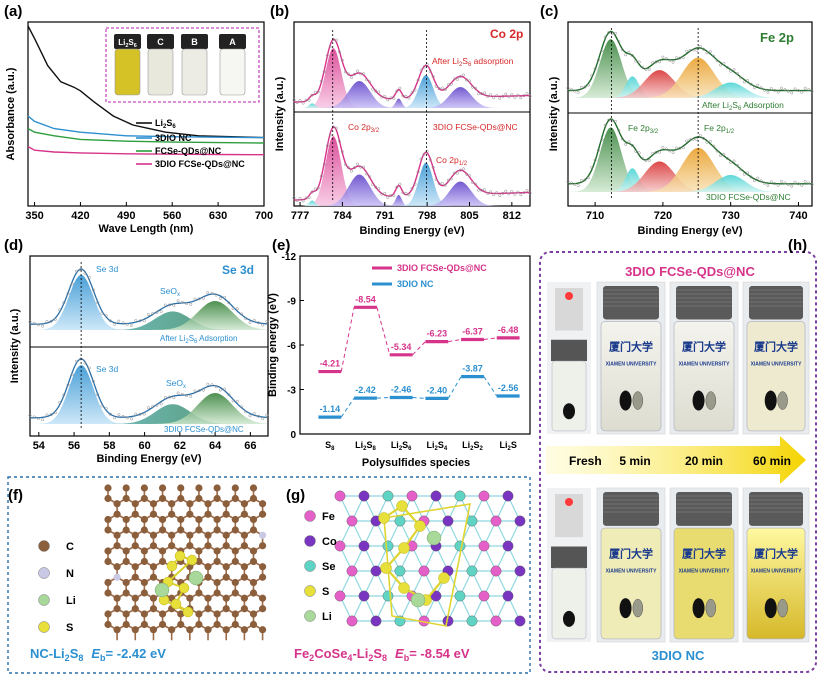 The height and width of the screenshot is (679, 822). What do you see at coordinates (704, 461) in the screenshot?
I see `h-time-2: 20 min` at bounding box center [704, 461].